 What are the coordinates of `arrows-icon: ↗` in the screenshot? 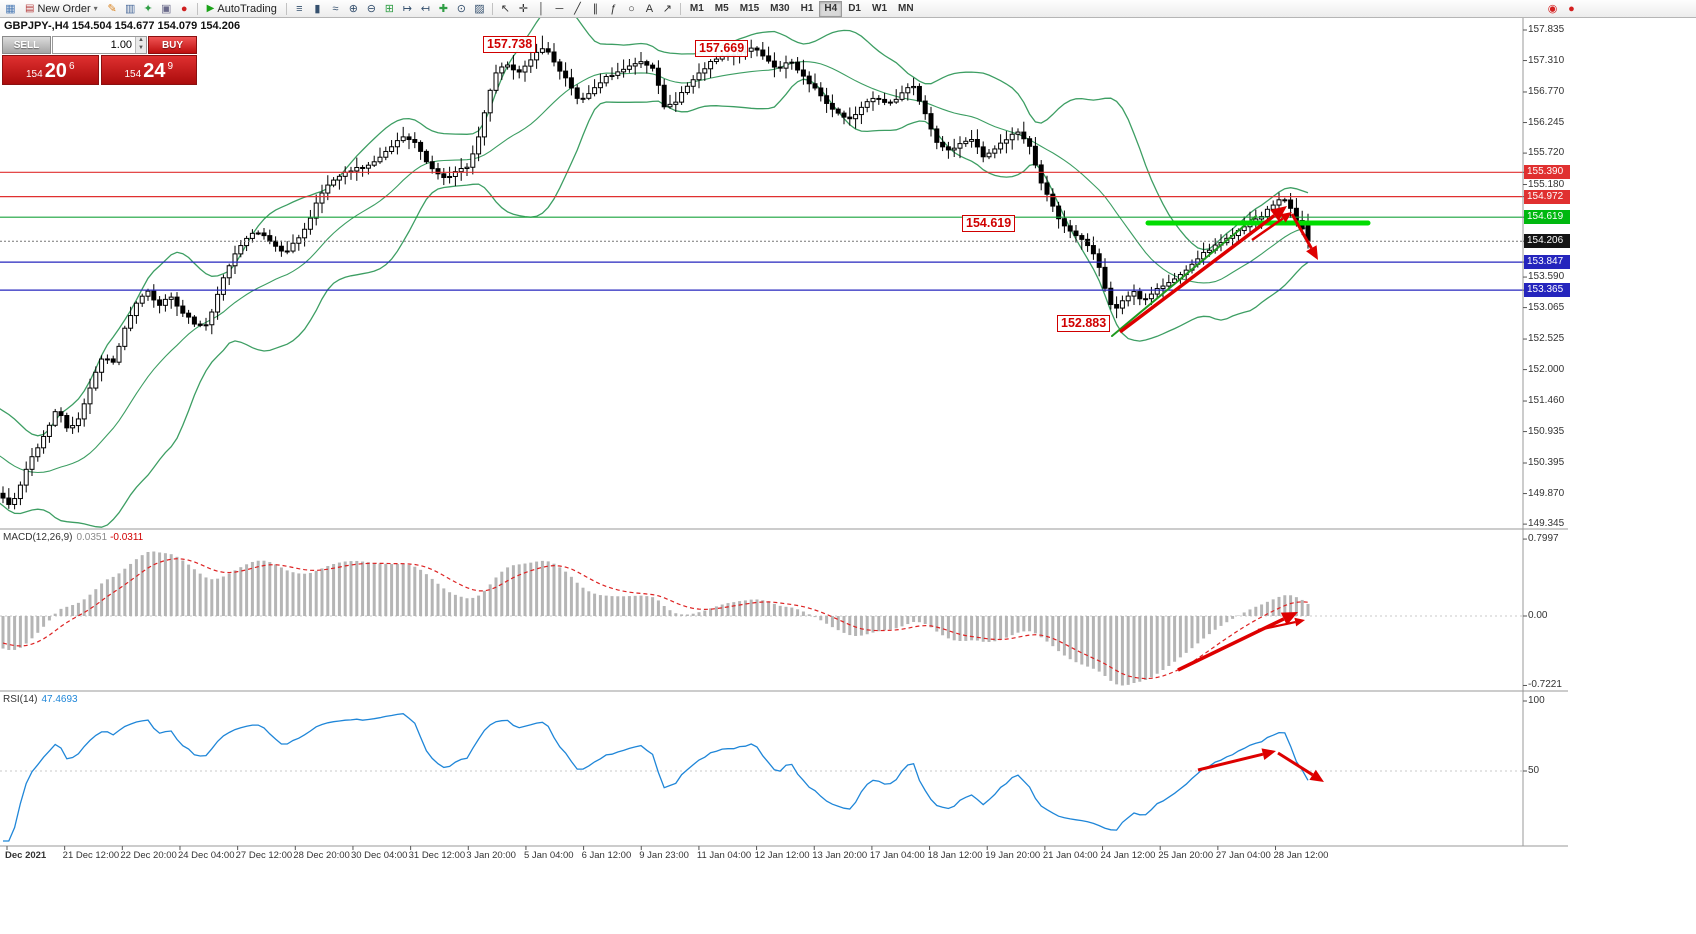 It's located at (667, 9).